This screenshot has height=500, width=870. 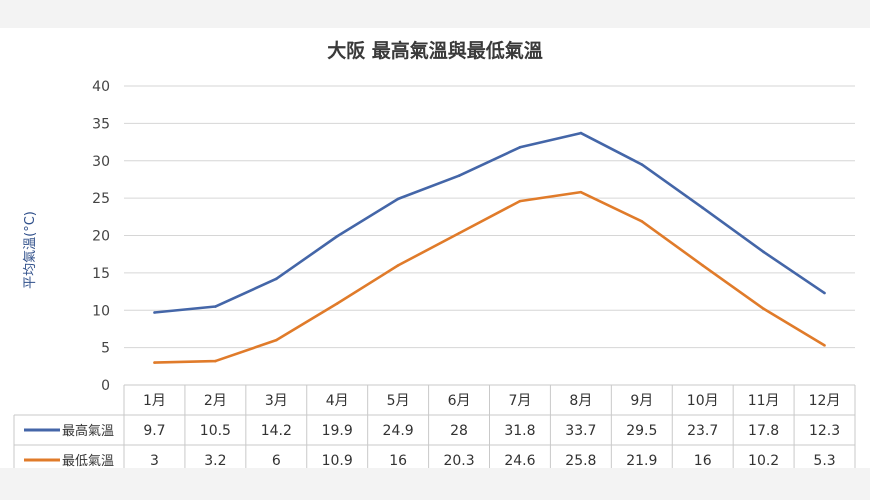 I want to click on y-tick-label: 40, so click(x=101, y=87).